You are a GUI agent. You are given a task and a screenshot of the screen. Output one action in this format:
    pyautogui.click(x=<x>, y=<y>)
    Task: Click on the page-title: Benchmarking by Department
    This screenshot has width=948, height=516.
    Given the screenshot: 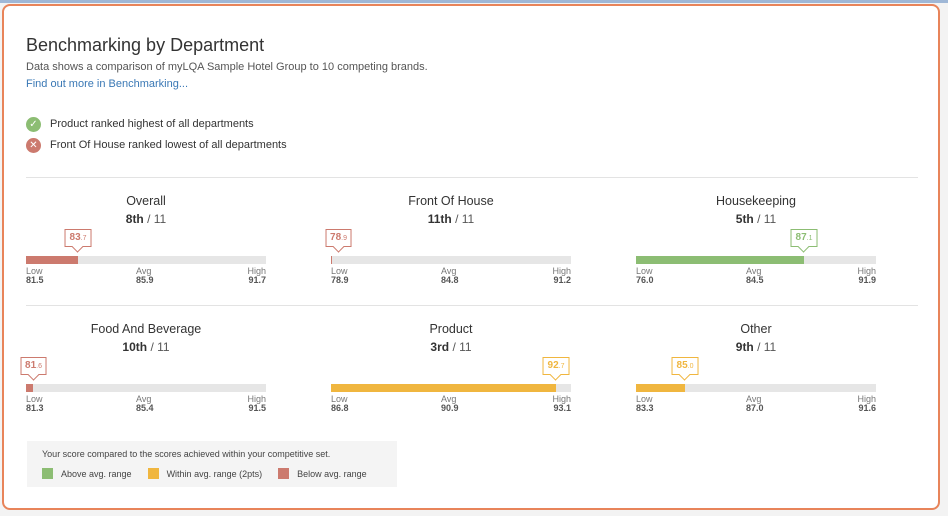 What is the action you would take?
    pyautogui.click(x=145, y=45)
    